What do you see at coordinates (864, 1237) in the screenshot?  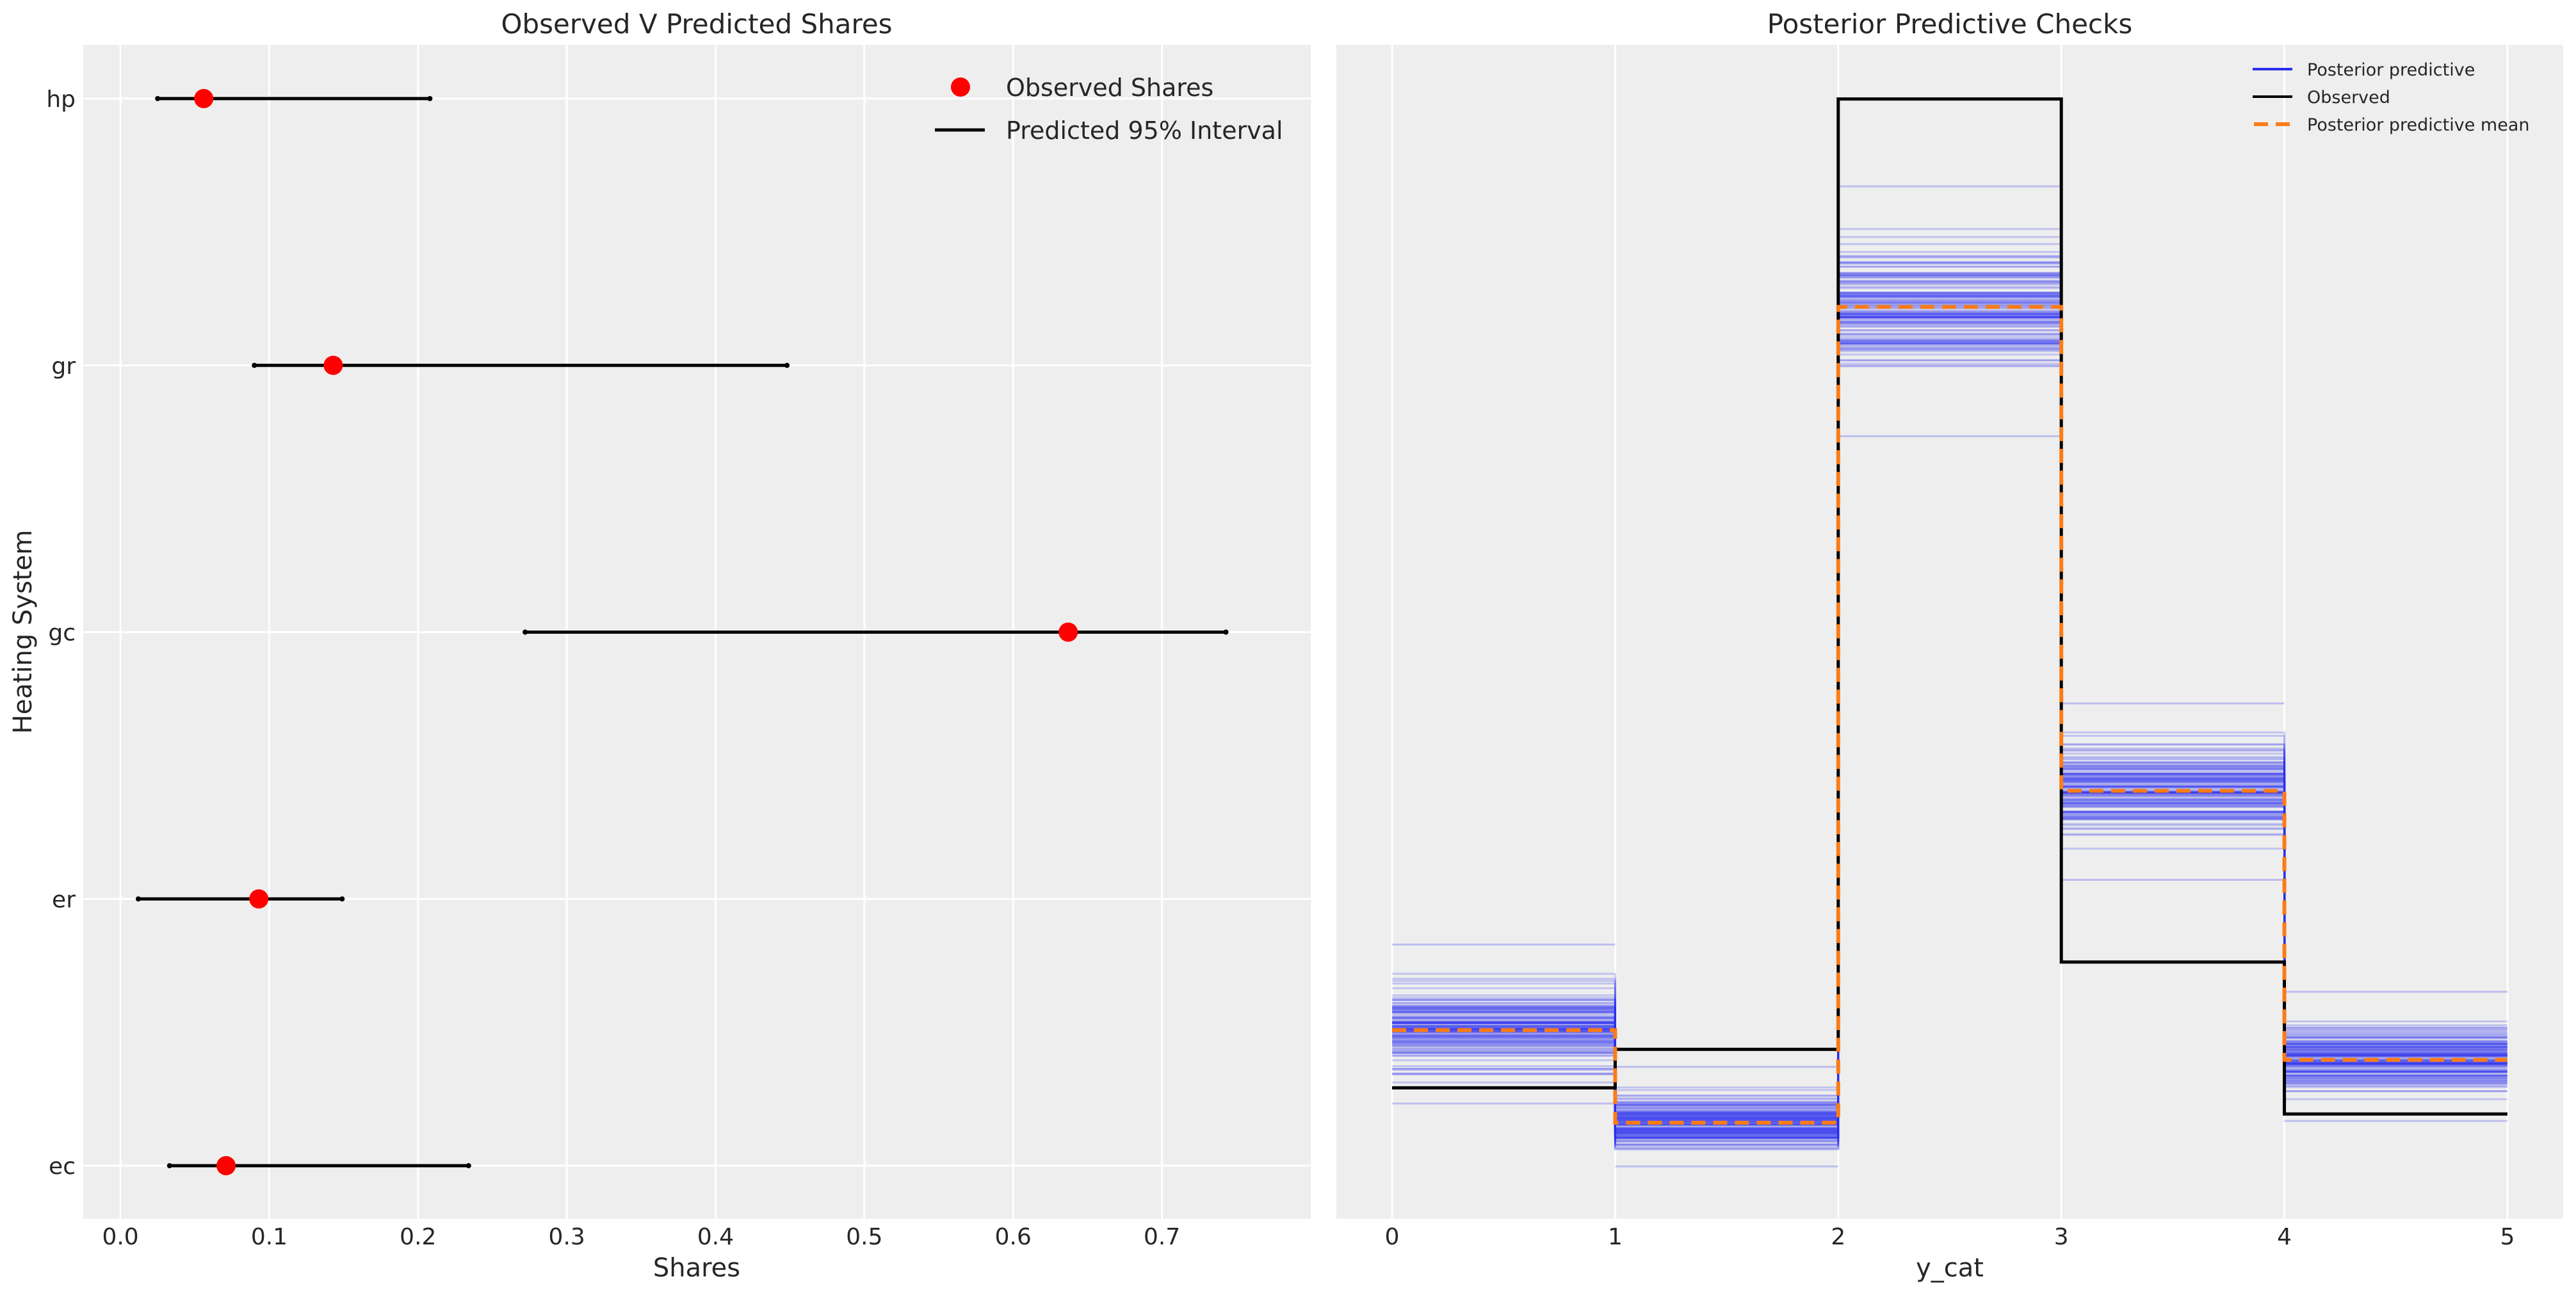 I see `left-x-tick-label: 0.5` at bounding box center [864, 1237].